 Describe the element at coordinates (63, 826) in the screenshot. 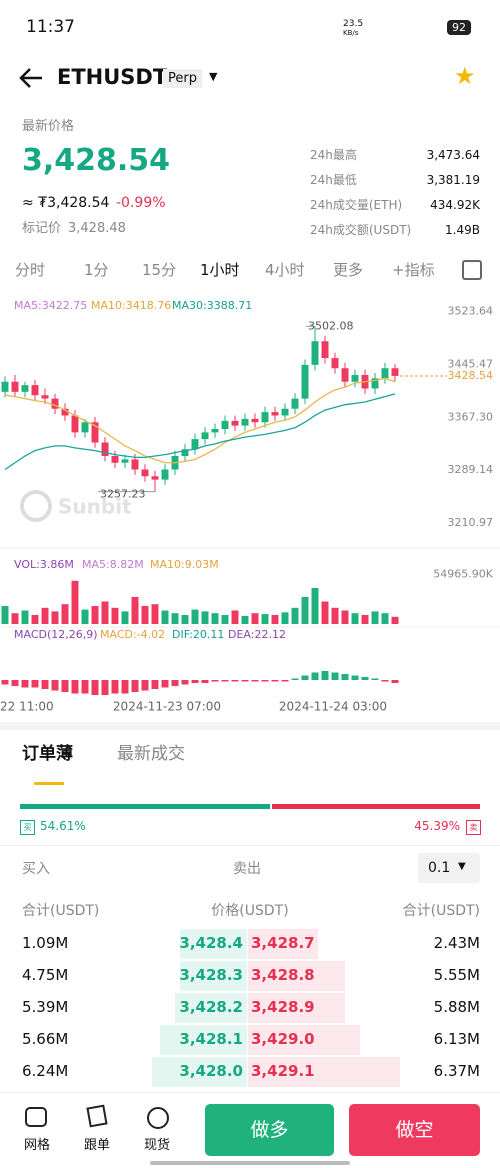

I see `buy-pct: 54.61%` at that location.